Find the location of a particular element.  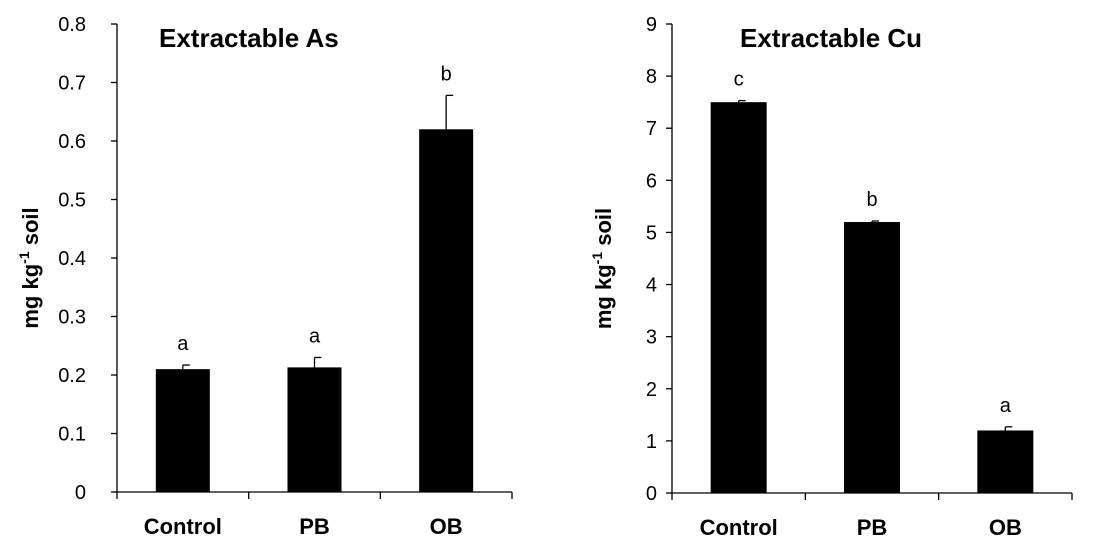

y-tick-label: 9 is located at coordinates (651, 25).